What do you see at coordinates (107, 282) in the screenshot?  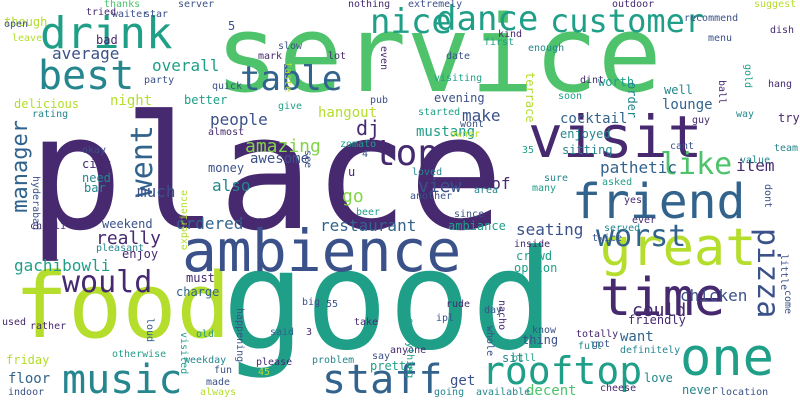 I see `word-would: would` at bounding box center [107, 282].